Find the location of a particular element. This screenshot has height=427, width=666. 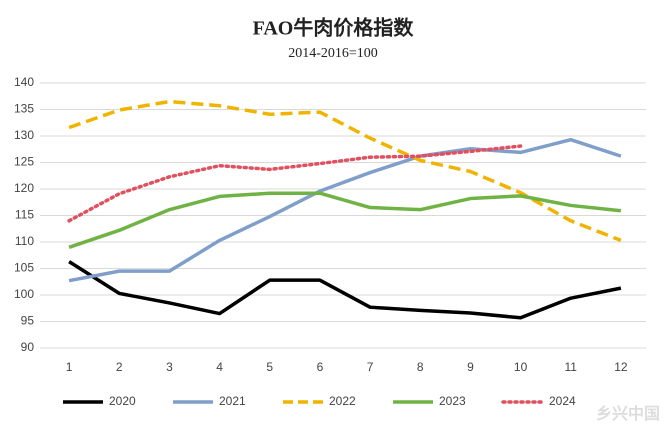

x-tick-label: 2 is located at coordinates (119, 367).